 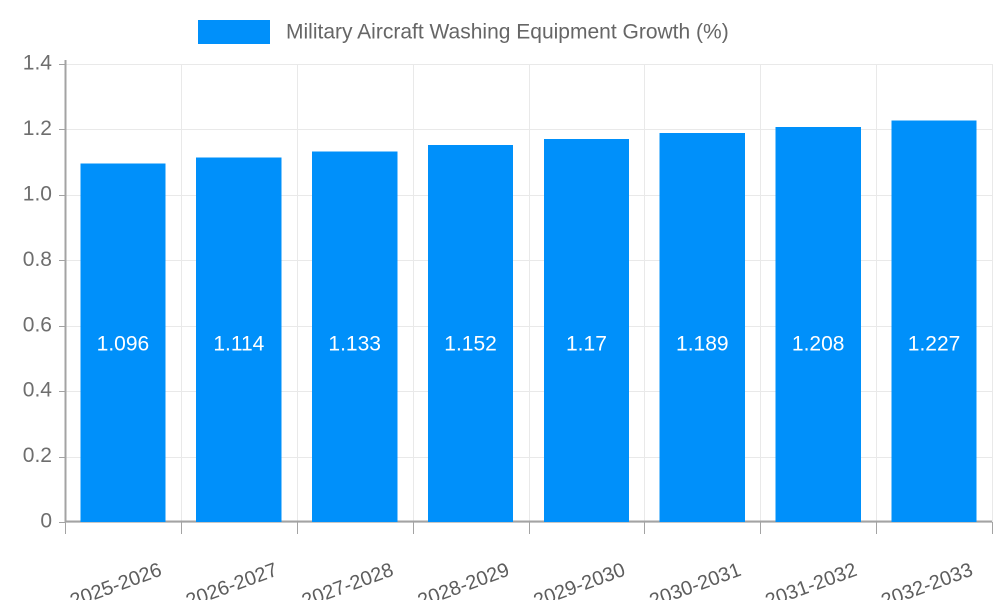 What do you see at coordinates (37, 259) in the screenshot?
I see `y-axis-tick-label: 0.8` at bounding box center [37, 259].